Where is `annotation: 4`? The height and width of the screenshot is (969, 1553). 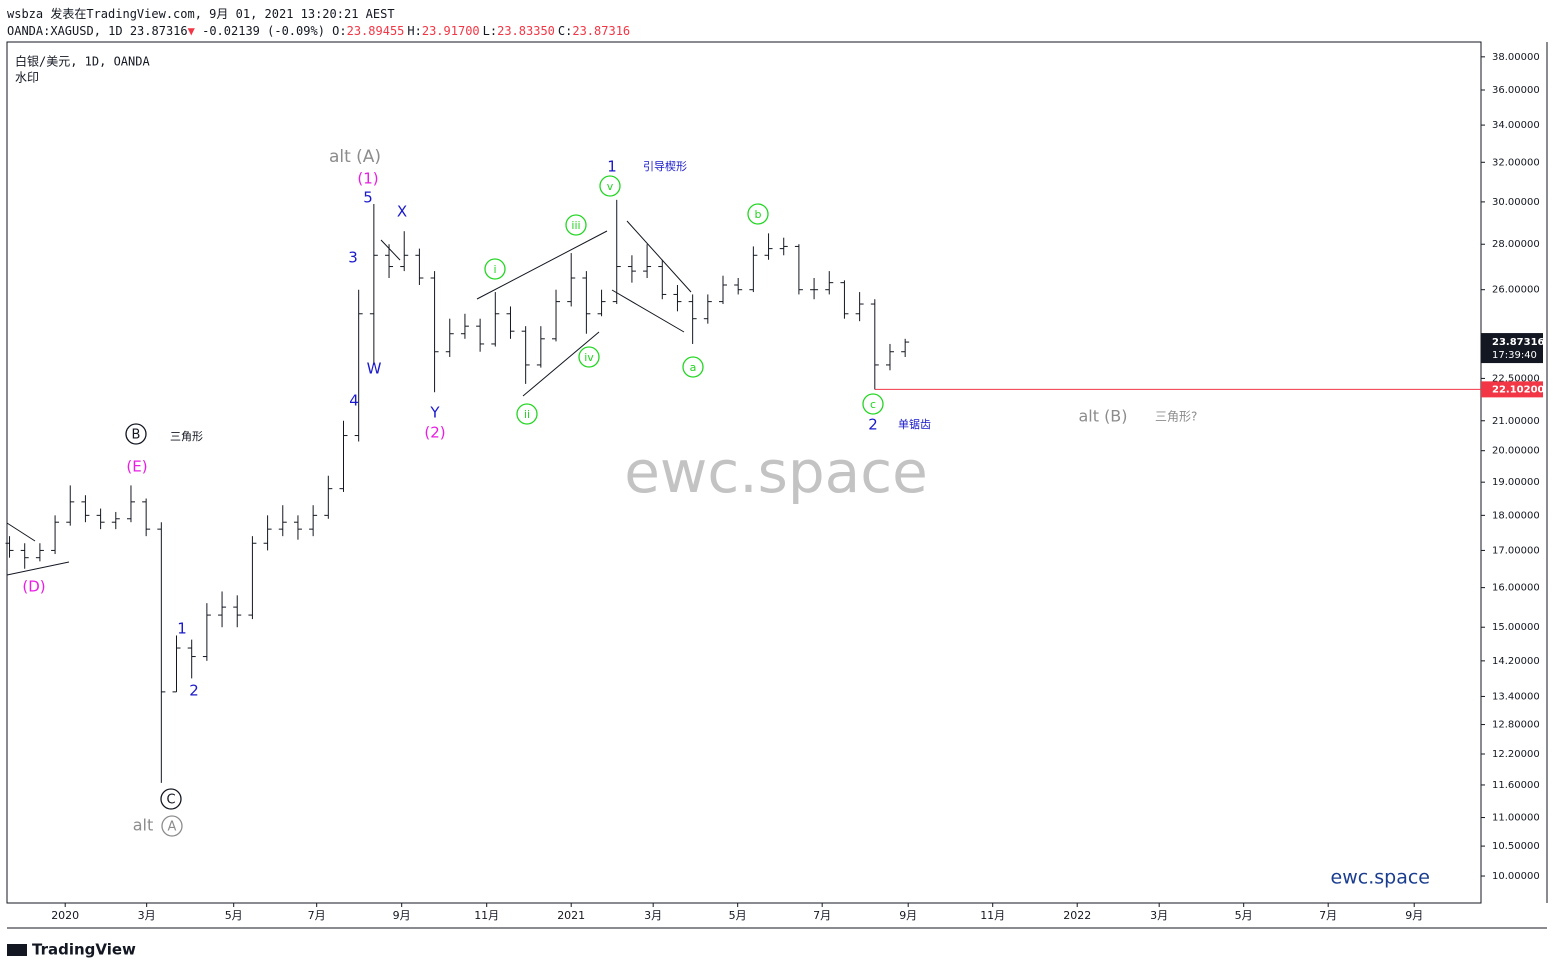
annotation: 4 is located at coordinates (354, 401).